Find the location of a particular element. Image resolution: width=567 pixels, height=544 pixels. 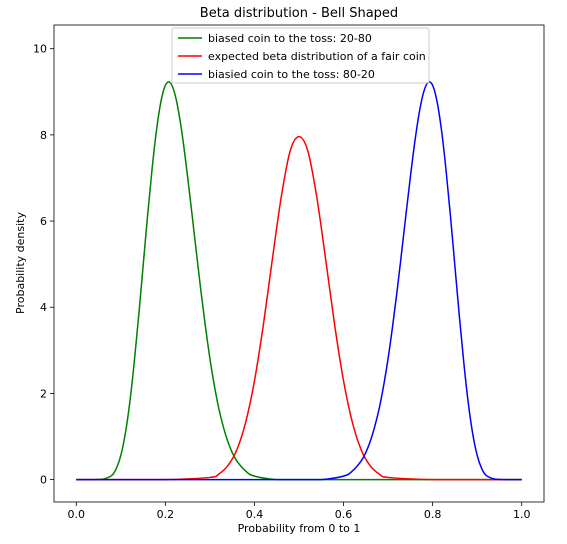

chart-title: Beta distribution - Bell Shaped is located at coordinates (299, 13).